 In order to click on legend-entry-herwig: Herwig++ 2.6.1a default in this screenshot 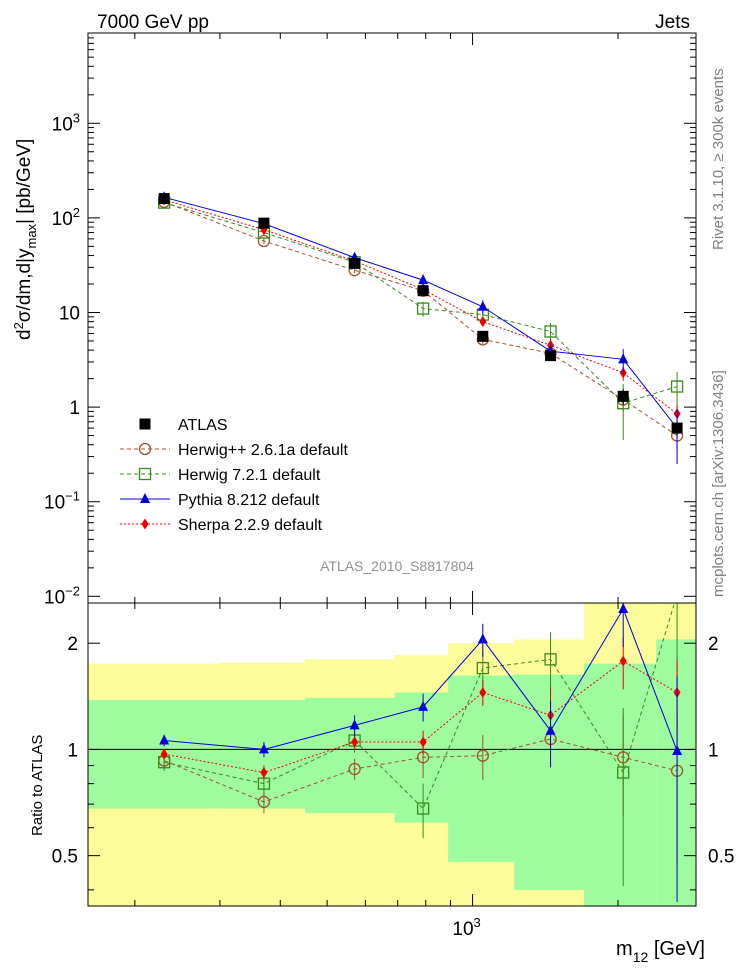, I will do `click(234, 450)`.